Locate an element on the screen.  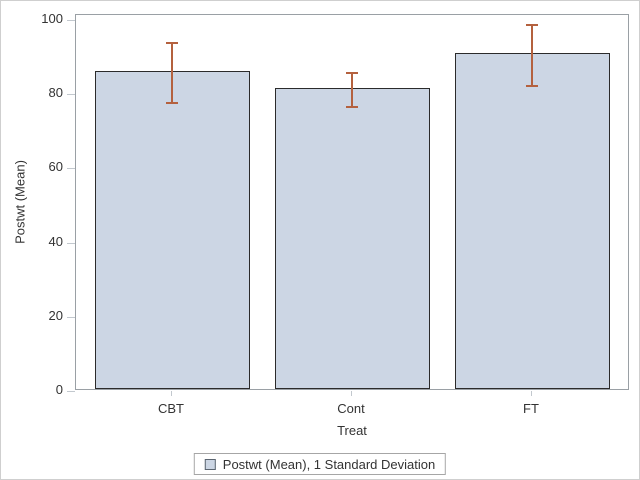
legend-swatch-icon is located at coordinates (210, 464).